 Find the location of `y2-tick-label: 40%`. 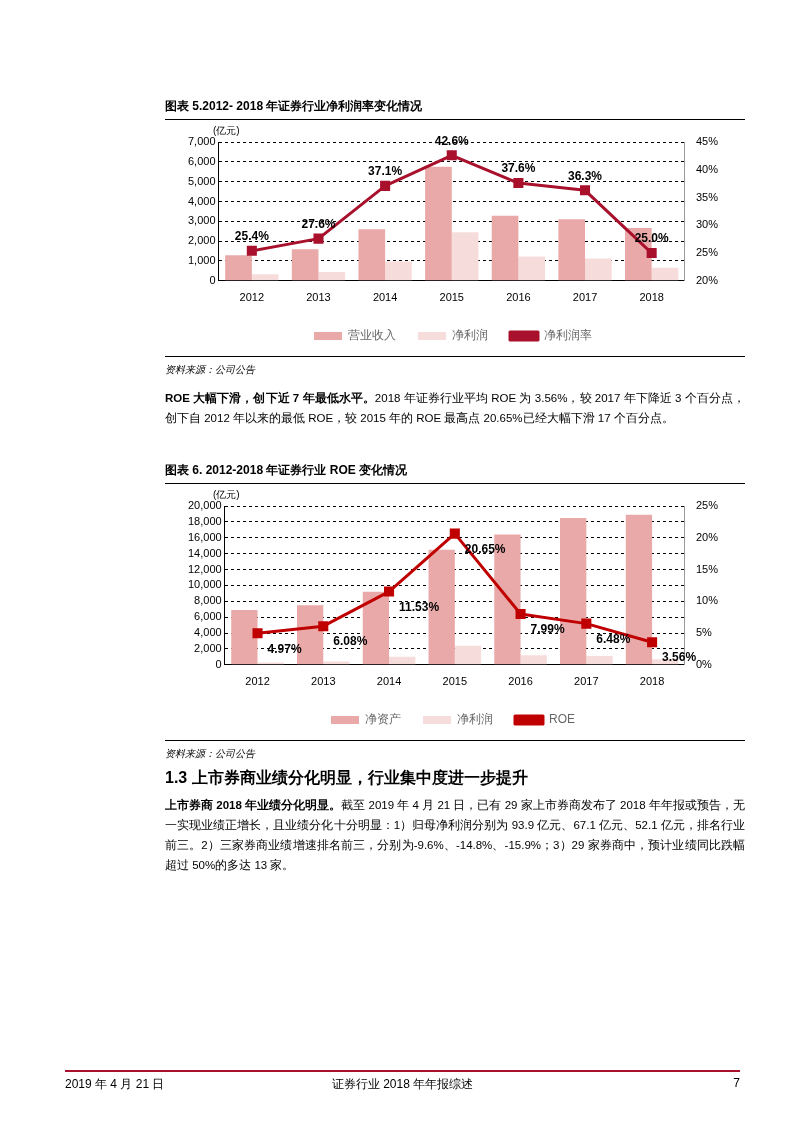

y2-tick-label: 40% is located at coordinates (707, 168).